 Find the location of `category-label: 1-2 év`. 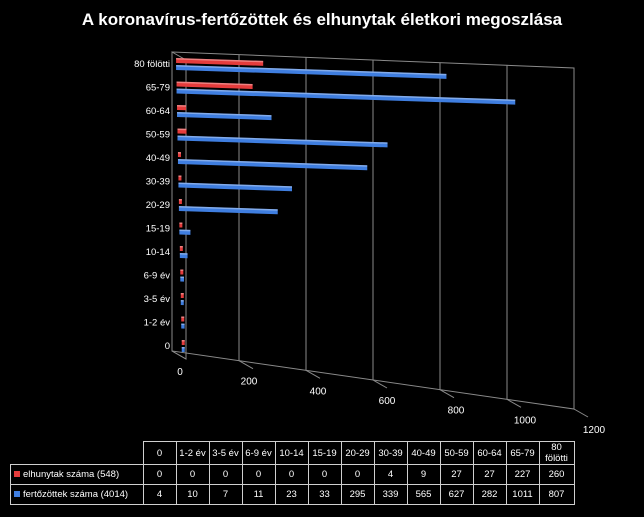

category-label: 1-2 év is located at coordinates (157, 323).